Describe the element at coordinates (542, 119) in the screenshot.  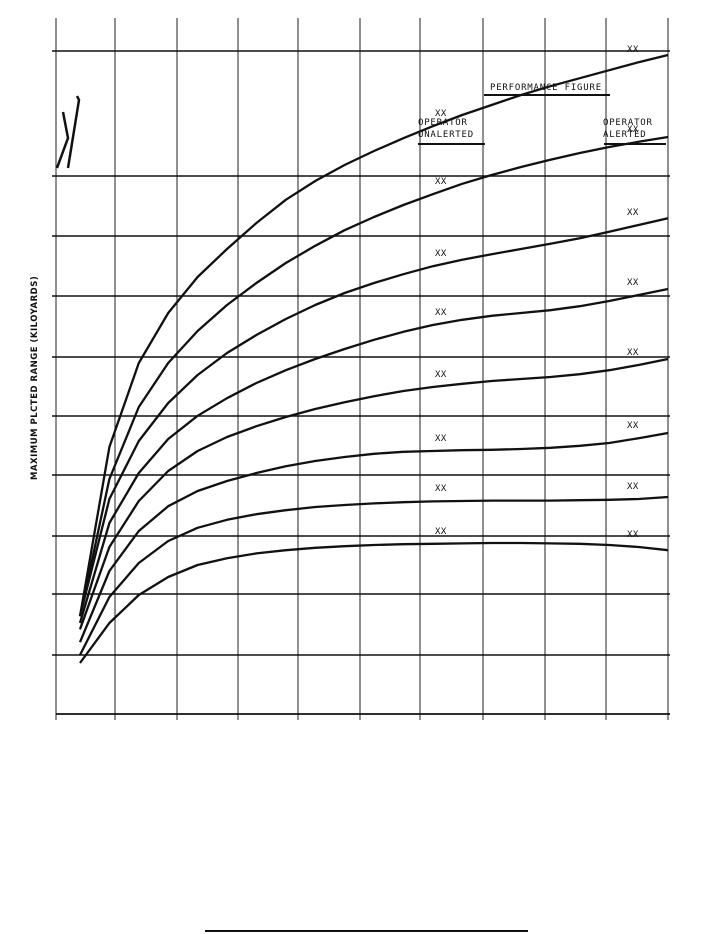
I see `header-rules` at that location.